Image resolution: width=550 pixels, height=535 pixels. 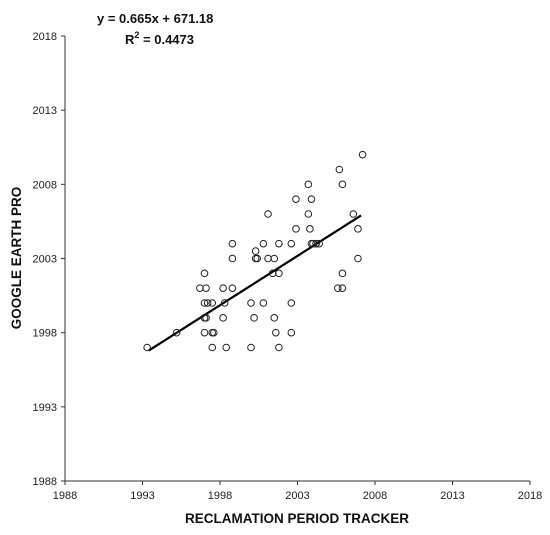 What do you see at coordinates (45, 111) in the screenshot?
I see `y-tick-label: 2013` at bounding box center [45, 111].